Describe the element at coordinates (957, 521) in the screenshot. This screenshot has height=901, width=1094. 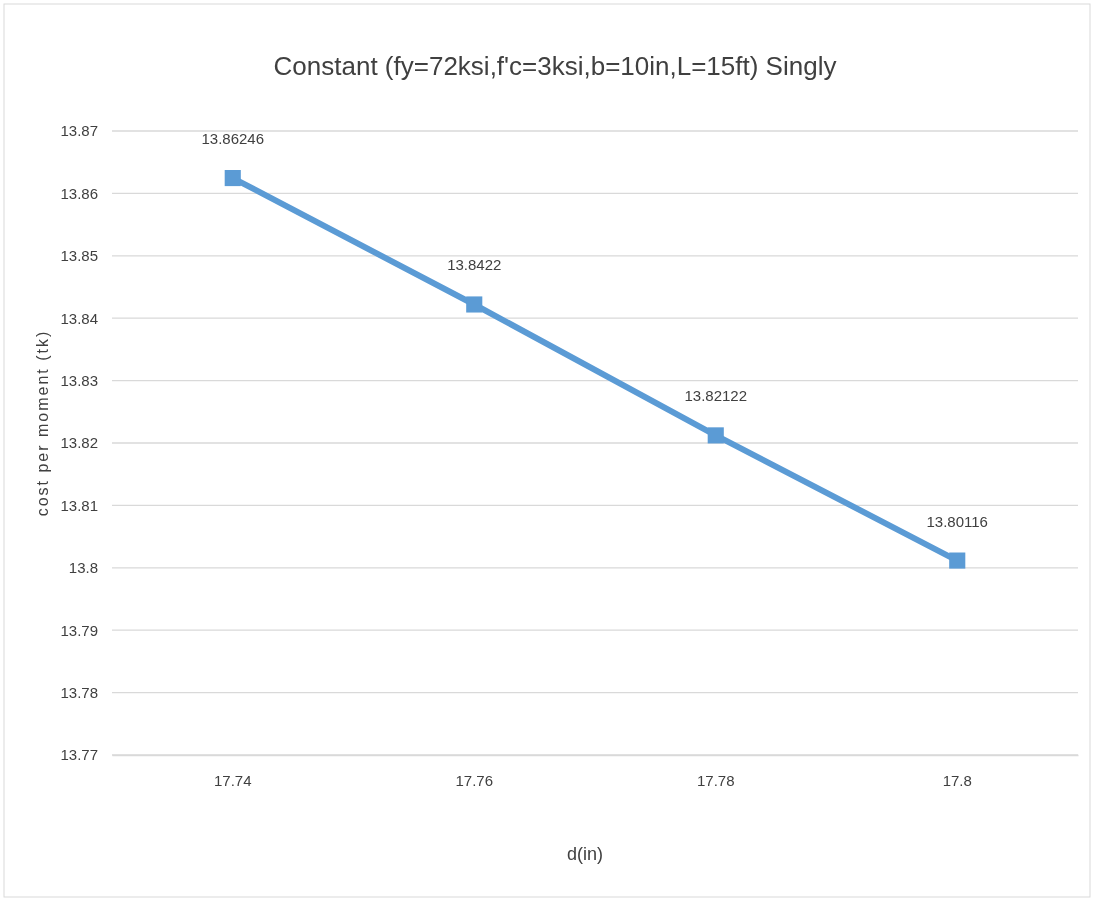
I see `data-label: 13.80116` at that location.